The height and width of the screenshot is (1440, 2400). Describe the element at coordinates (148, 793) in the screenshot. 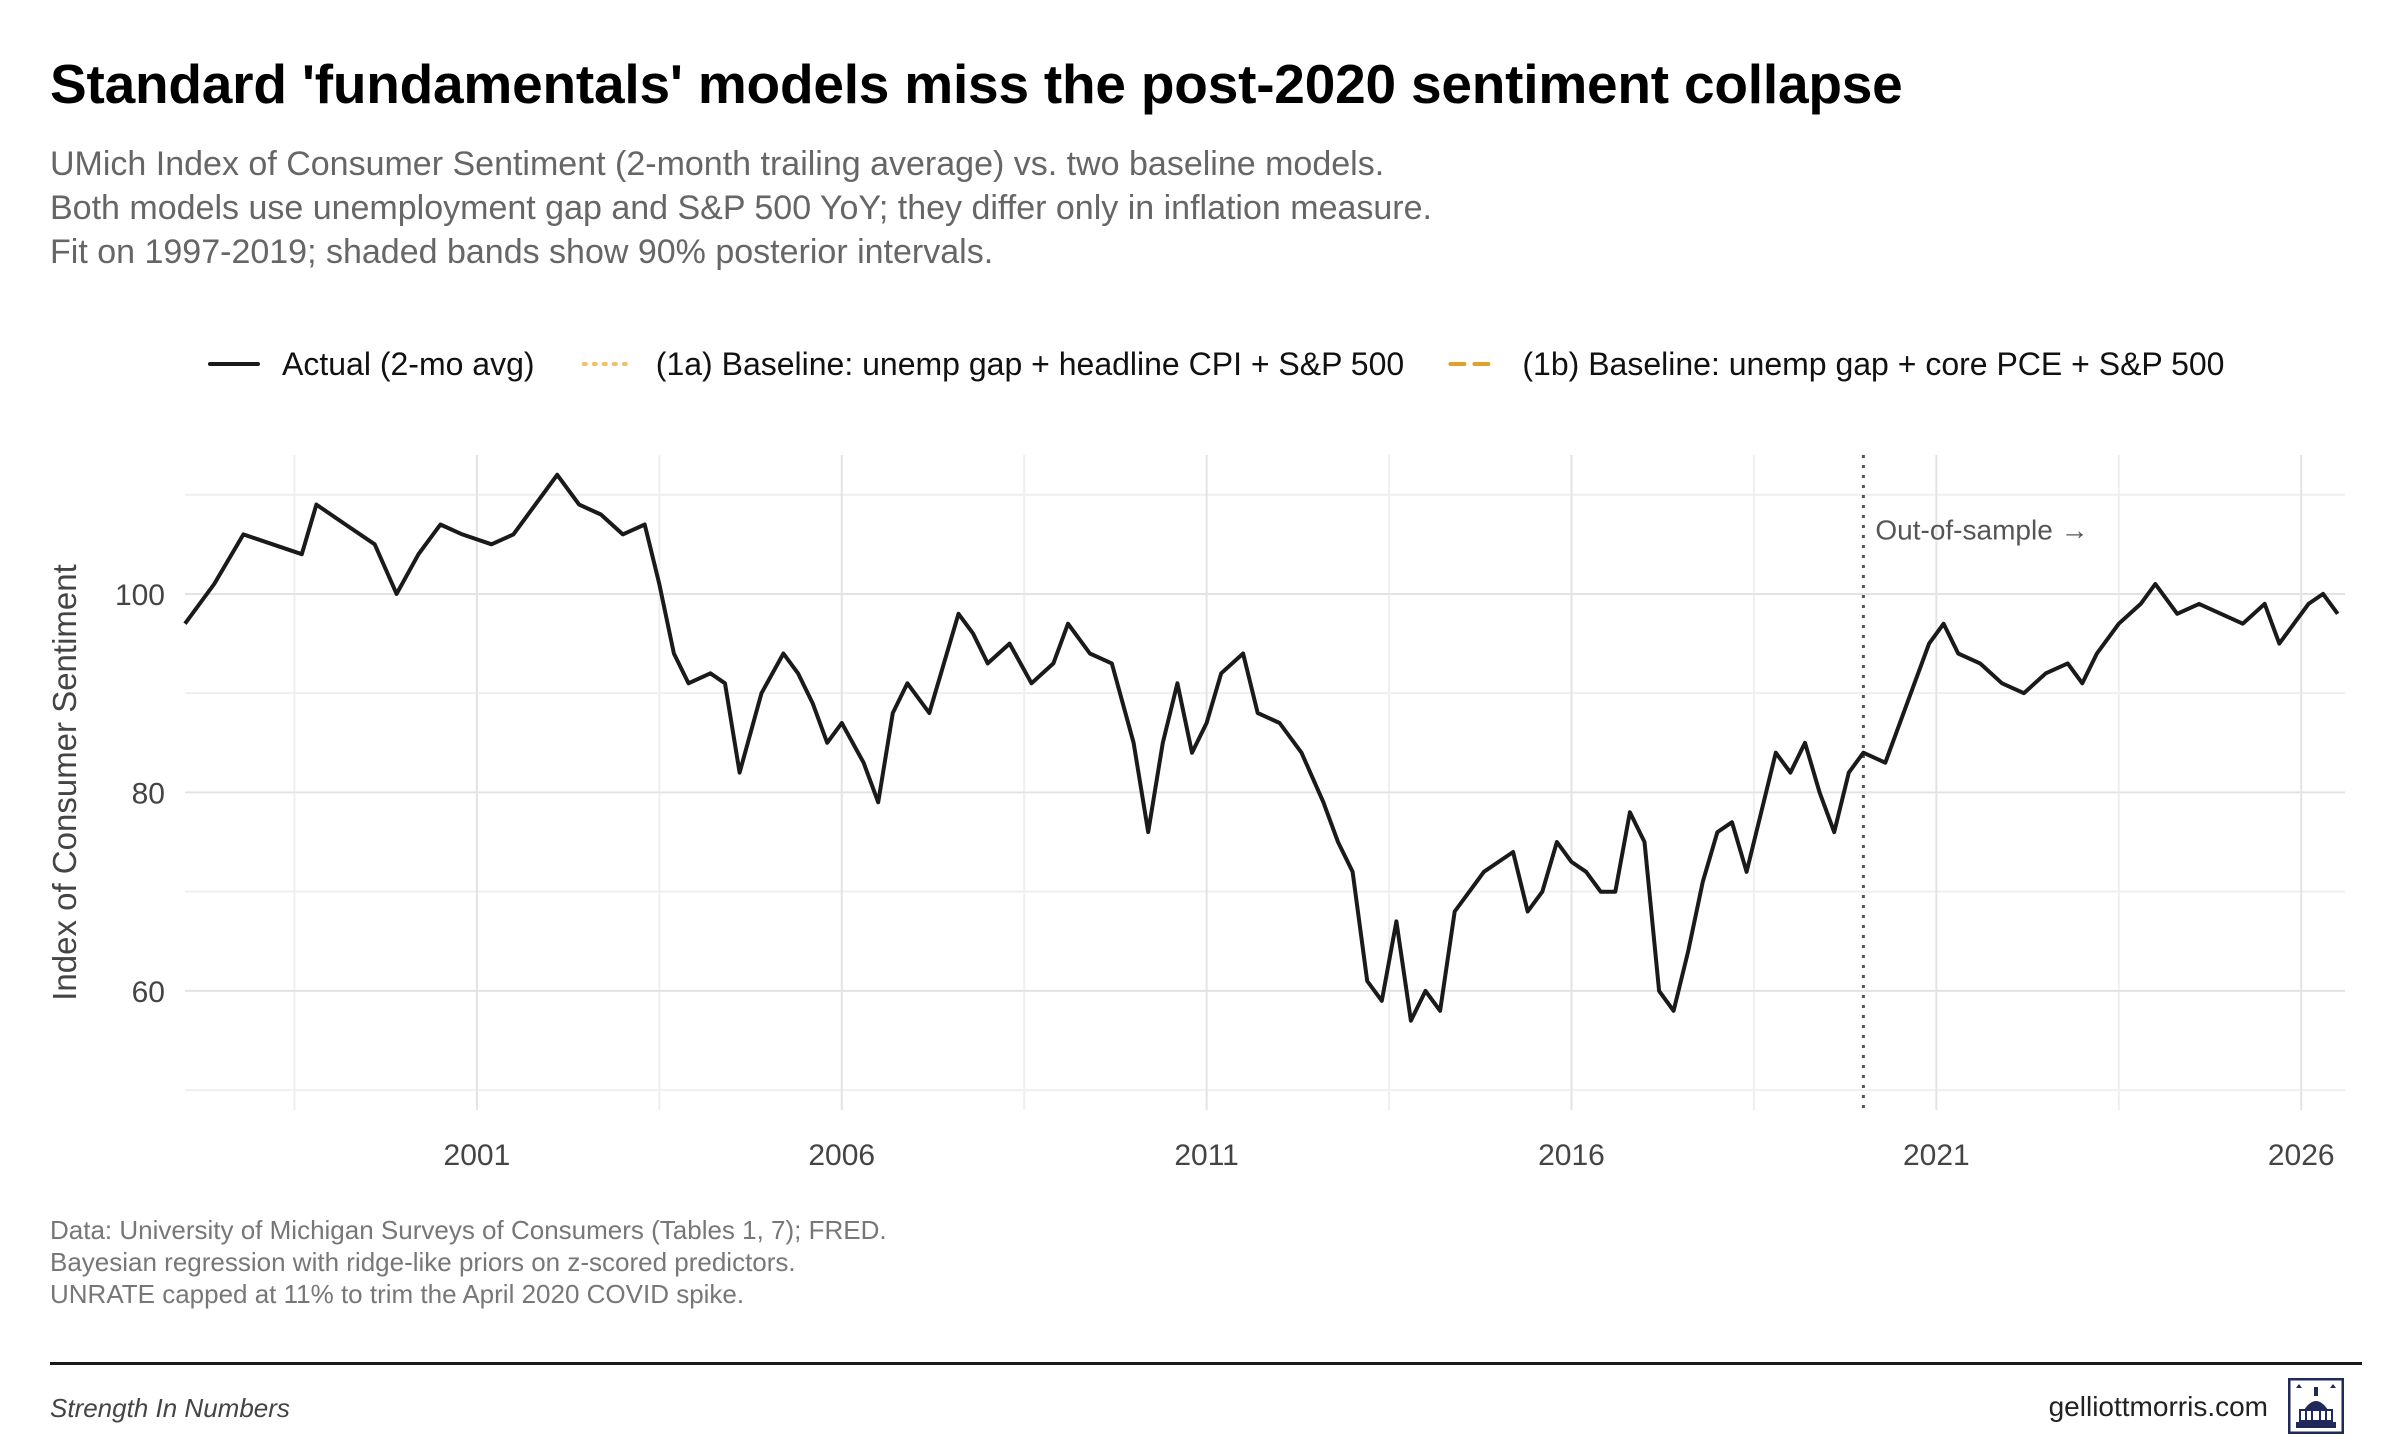

I see `y-tick-label: 80` at that location.